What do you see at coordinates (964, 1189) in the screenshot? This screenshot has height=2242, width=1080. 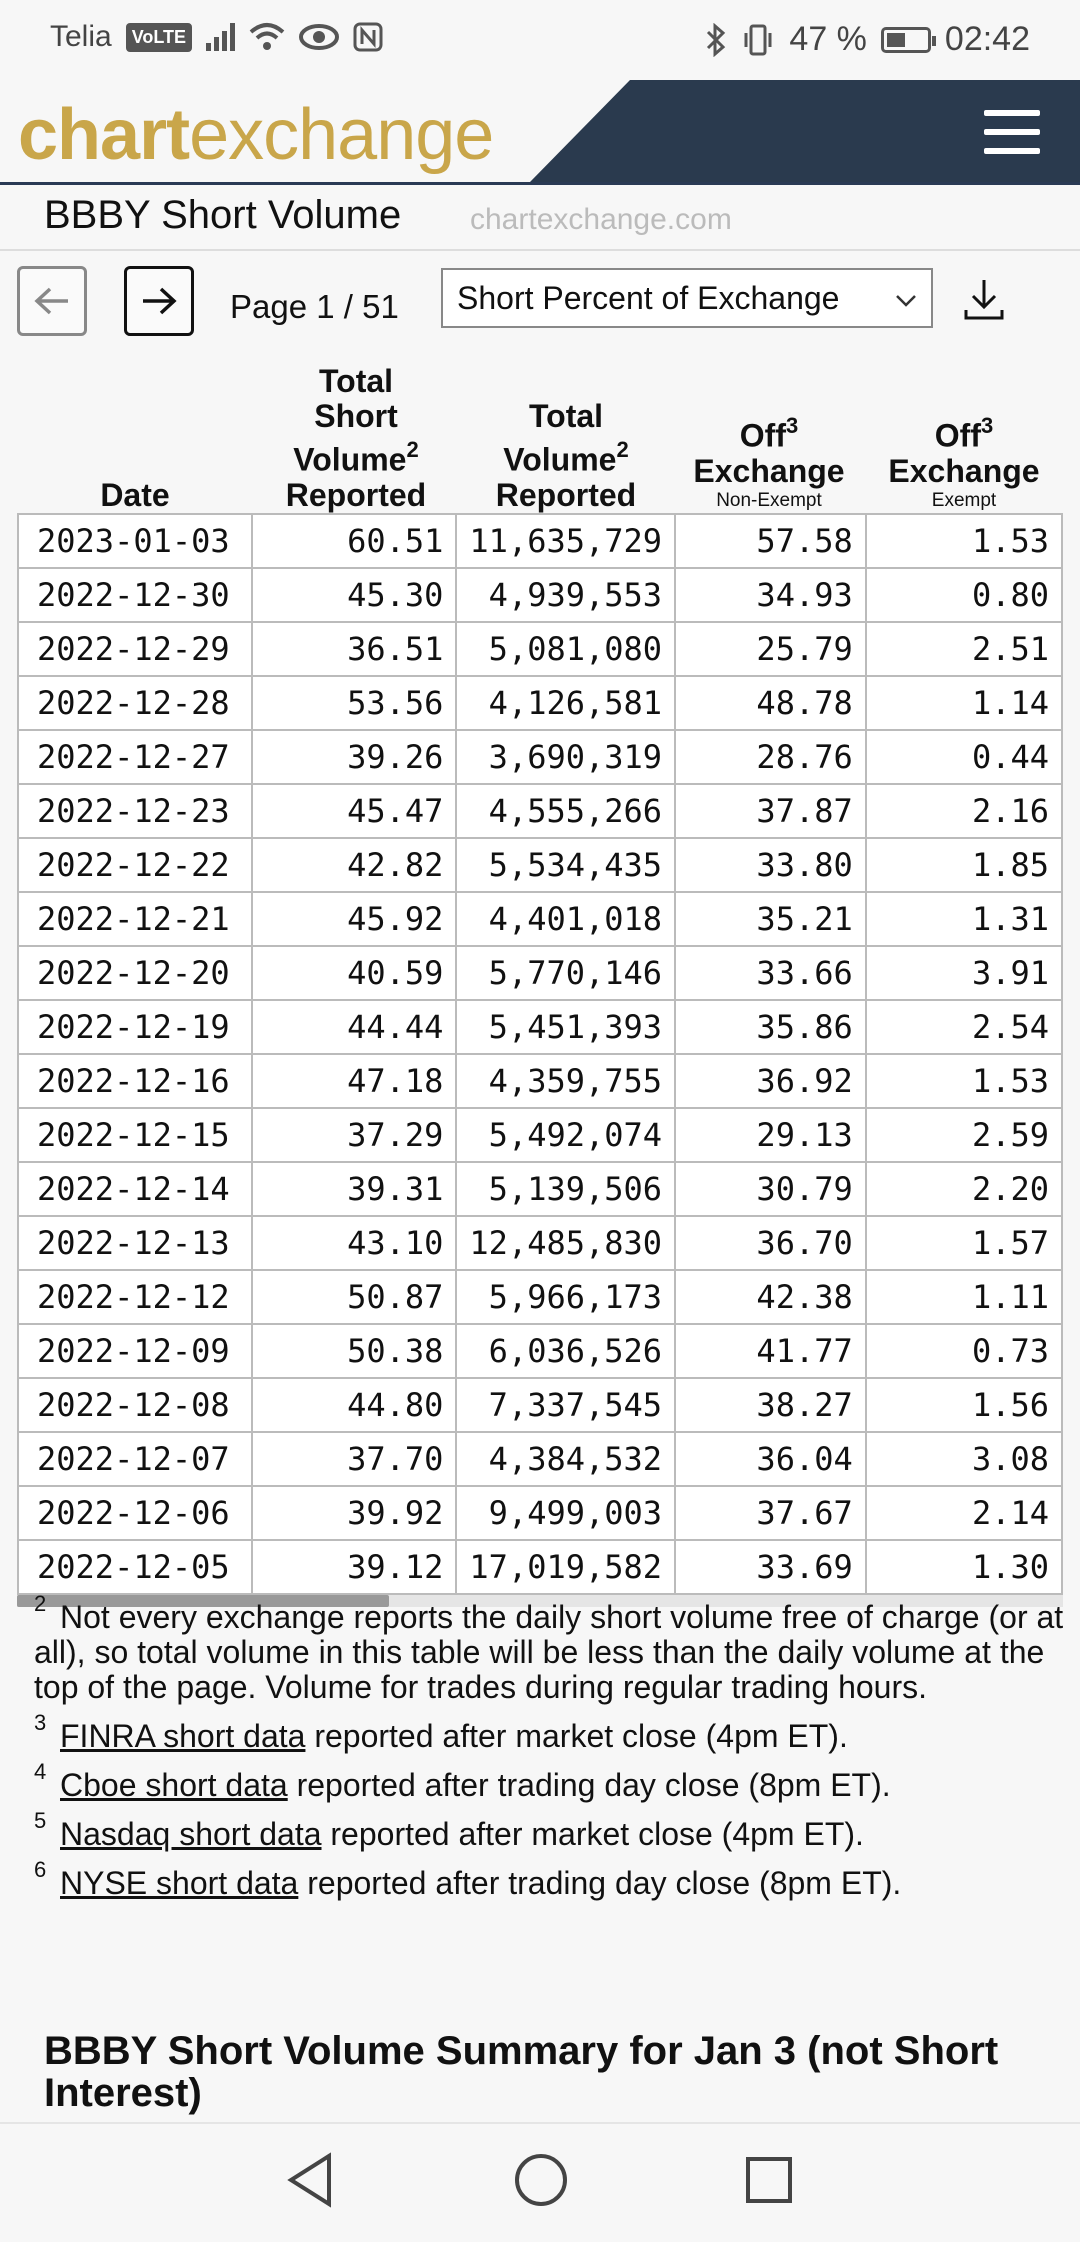 I see `cell-off-exchange-exempt: 2.20` at bounding box center [964, 1189].